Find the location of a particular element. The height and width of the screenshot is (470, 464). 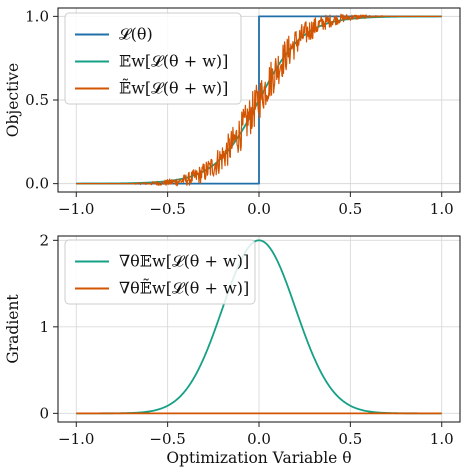

legend-label-1: ∇θ𝔼̃w[𝓛(θ + w)] is located at coordinates (184, 288).